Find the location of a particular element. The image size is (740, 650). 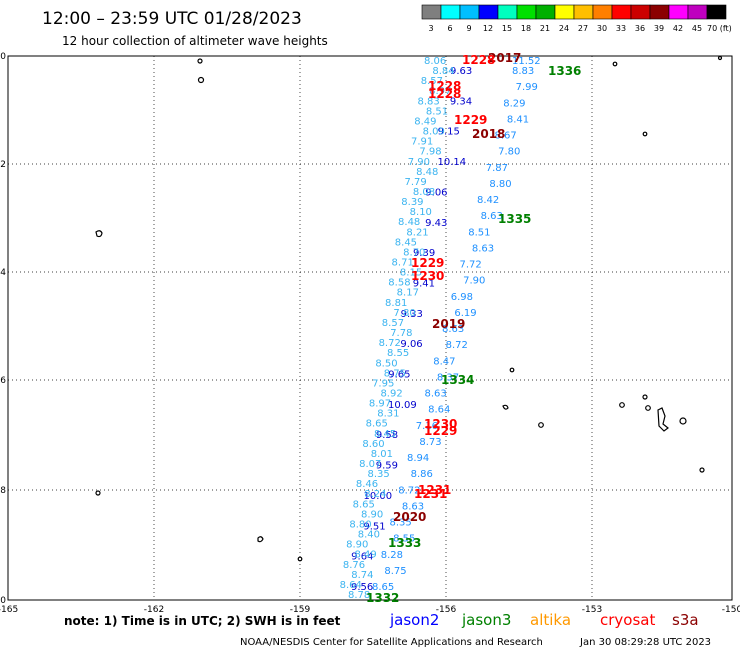

colorbar-label: 9 is located at coordinates (468, 28).